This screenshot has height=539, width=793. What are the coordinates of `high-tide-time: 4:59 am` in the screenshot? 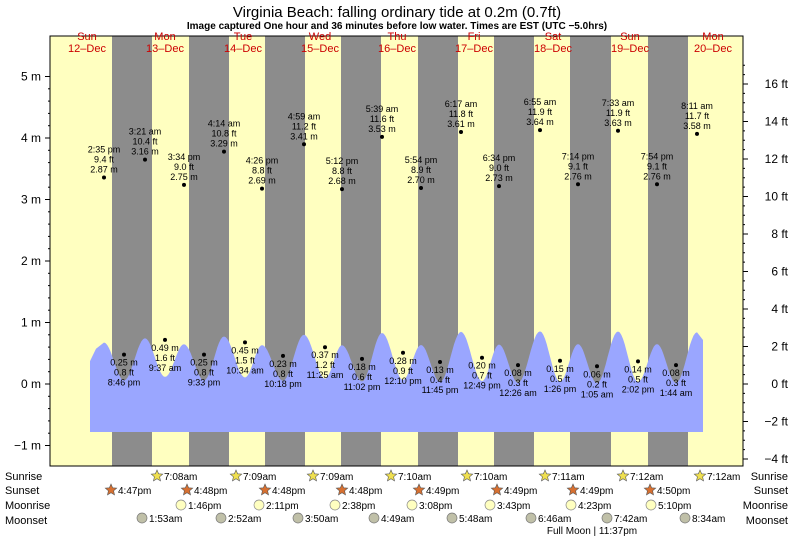 It's located at (304, 116).